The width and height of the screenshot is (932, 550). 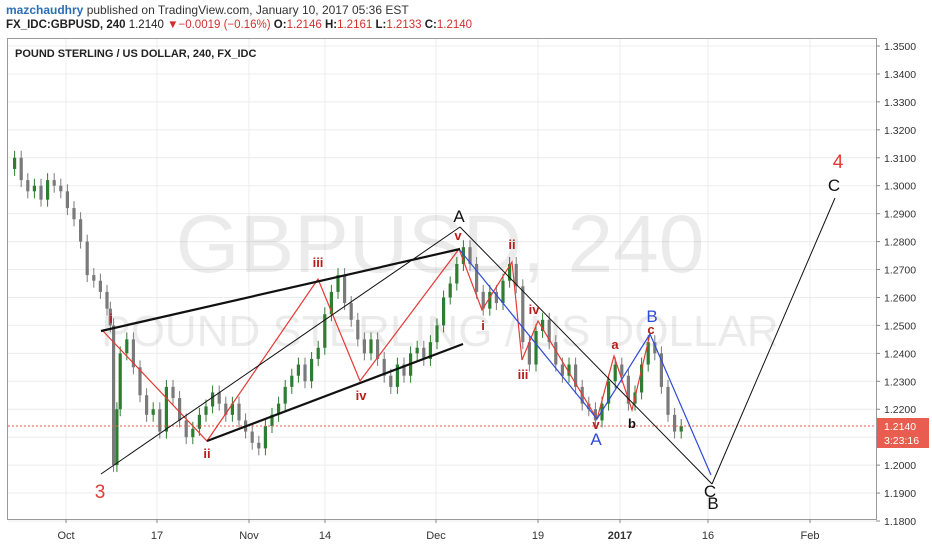 I want to click on red-label-4: 4, so click(x=838, y=162).